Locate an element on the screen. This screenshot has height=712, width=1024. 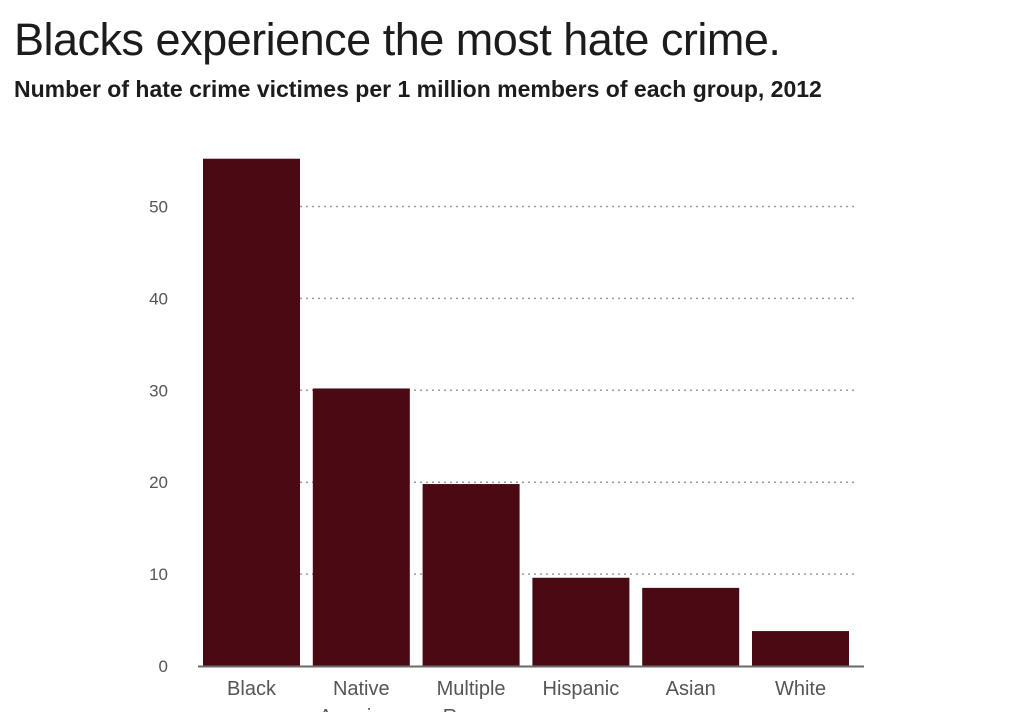
x-tick-label: Multiple is located at coordinates (471, 689).